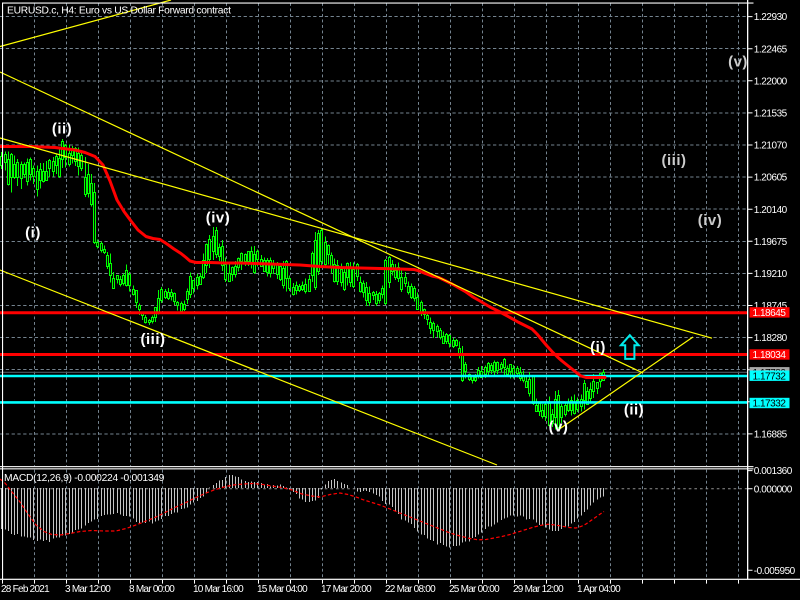  What do you see at coordinates (474, 589) in the screenshot?
I see `svg-text: 25 Mar 00:00` at bounding box center [474, 589].